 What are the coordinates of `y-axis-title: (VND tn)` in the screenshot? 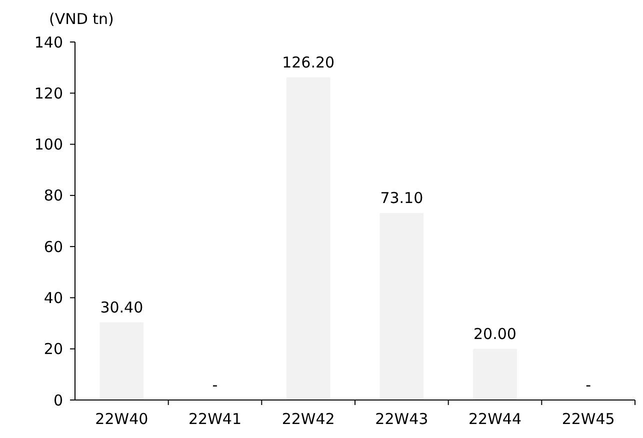 It's located at (81, 19).